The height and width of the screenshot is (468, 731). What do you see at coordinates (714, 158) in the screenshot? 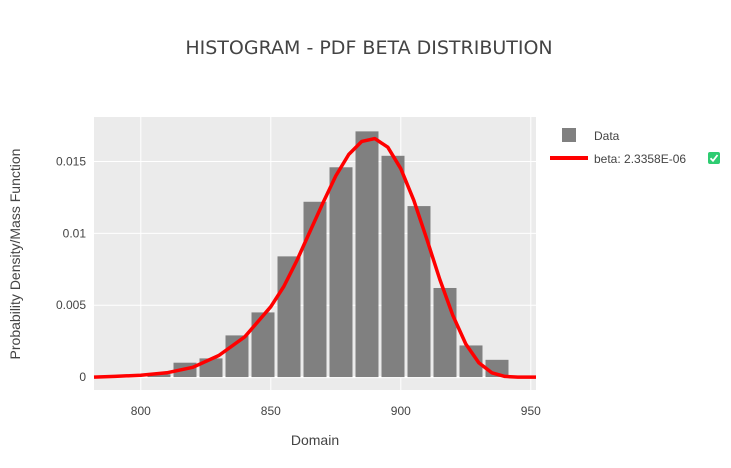
I see `check-badge-icon` at bounding box center [714, 158].